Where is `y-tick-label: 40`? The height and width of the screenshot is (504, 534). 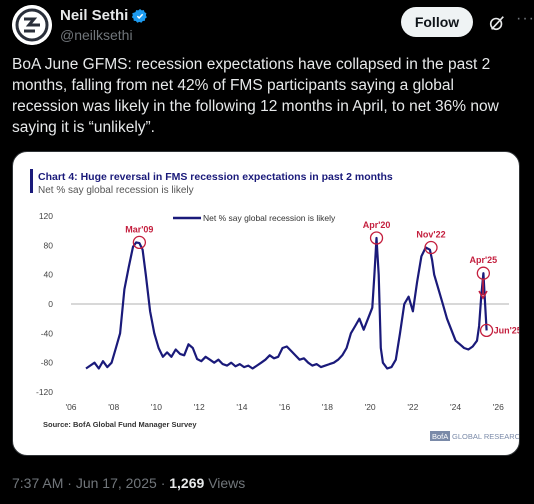
y-tick-label: 40 is located at coordinates (49, 275).